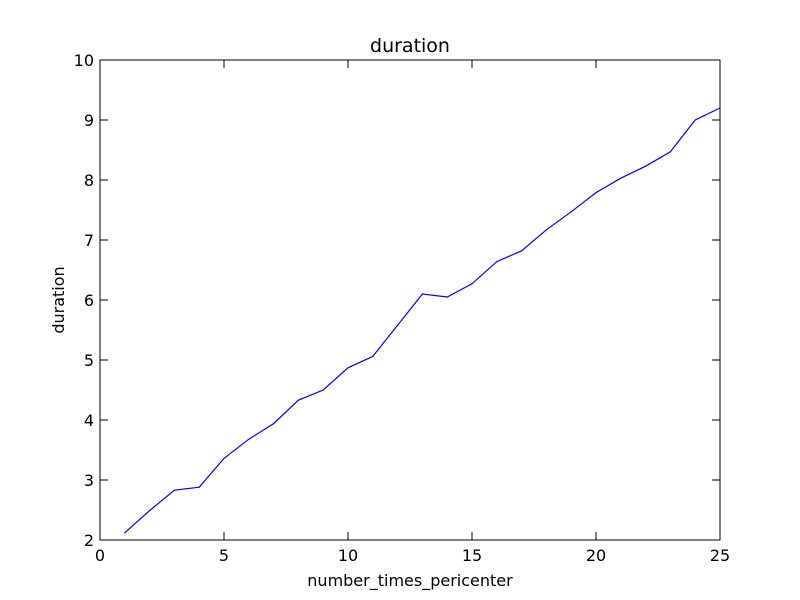 The width and height of the screenshot is (800, 600). What do you see at coordinates (224, 555) in the screenshot?
I see `x-tick-label: 5` at bounding box center [224, 555].